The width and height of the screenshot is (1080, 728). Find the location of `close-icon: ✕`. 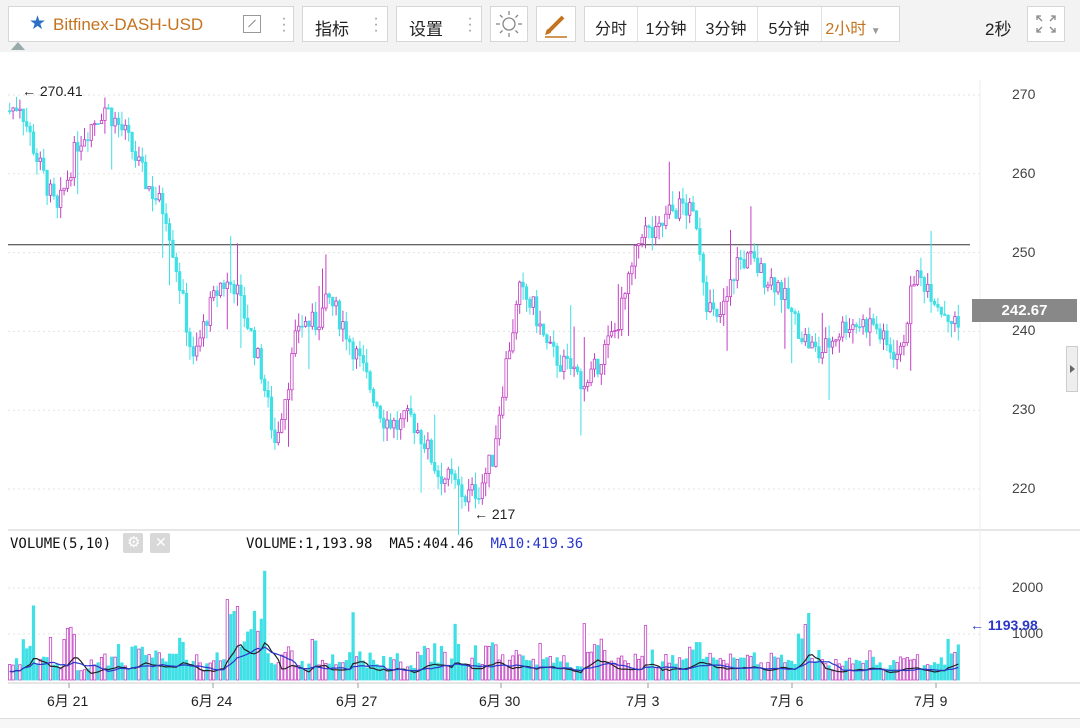

close-icon: ✕ is located at coordinates (160, 543).